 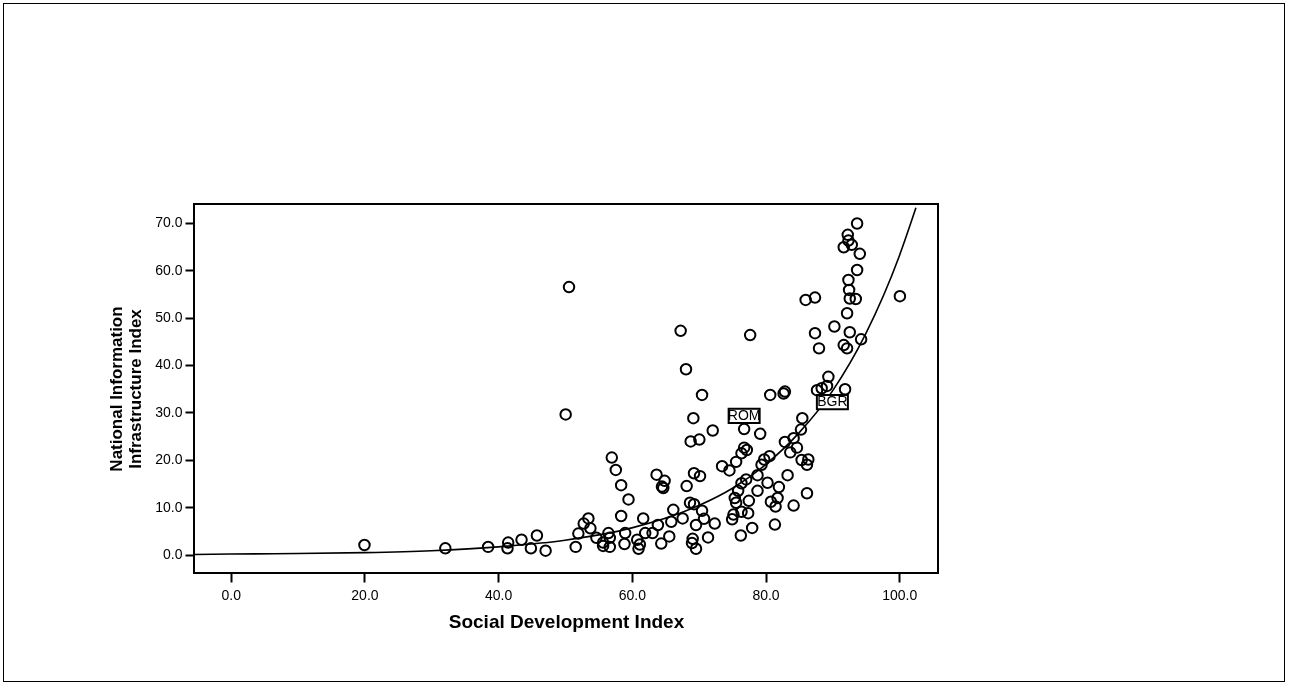 What do you see at coordinates (632, 594) in the screenshot?
I see `x-tick-label: 60.0` at bounding box center [632, 594].